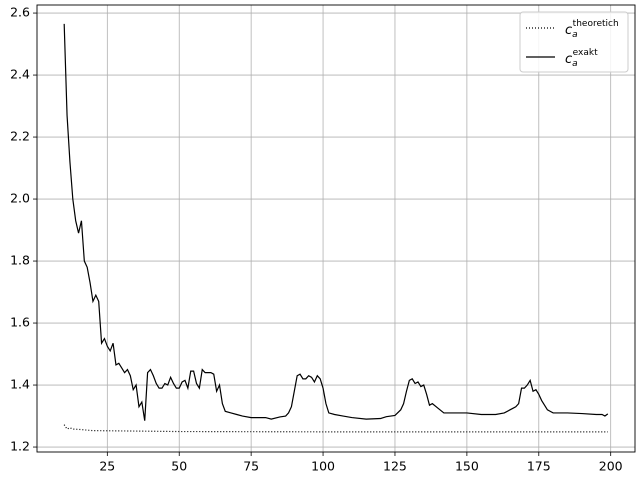  I want to click on x-tick-label: 25, so click(107, 466).